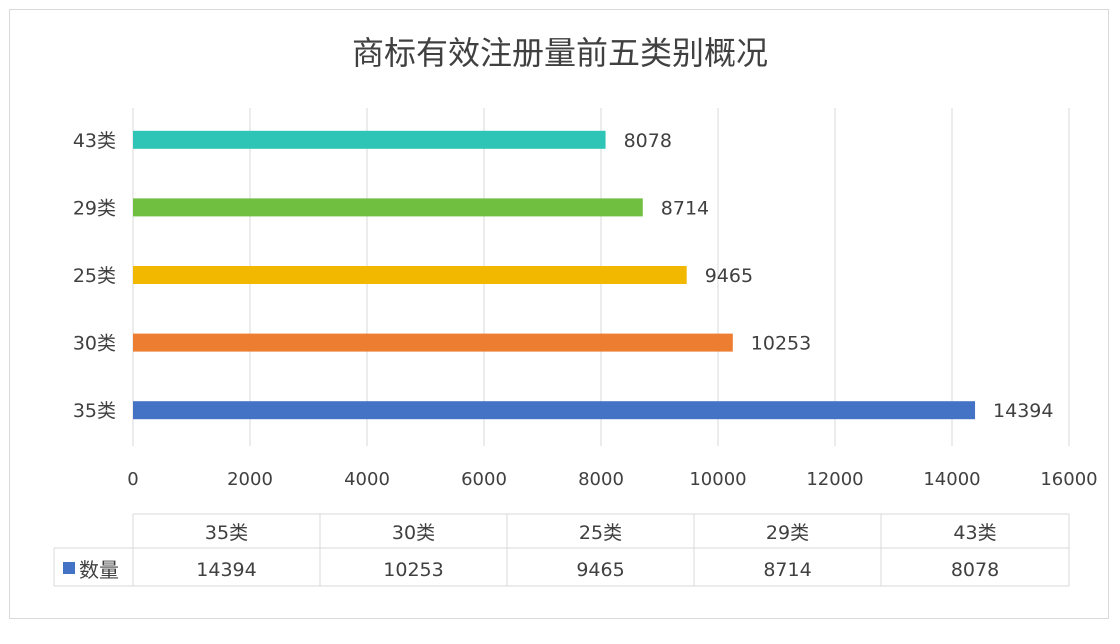 The image size is (1120, 644). What do you see at coordinates (787, 533) in the screenshot?
I see `table-header-cell: 29类` at bounding box center [787, 533].